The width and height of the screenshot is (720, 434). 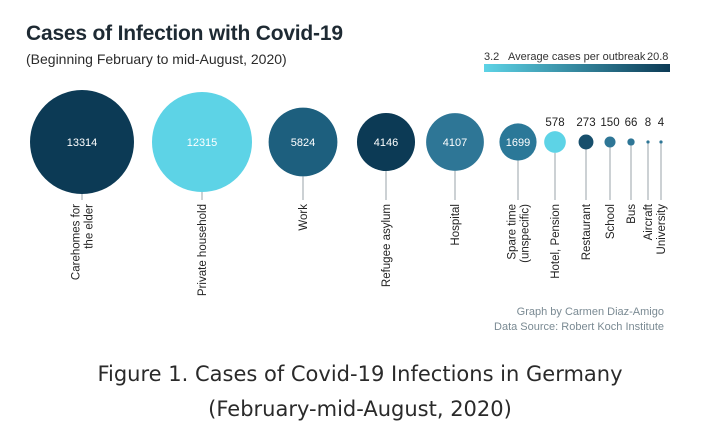 What do you see at coordinates (156, 59) in the screenshot?
I see `chart-subtitle: (Beginning February to mid-August, 2020)` at bounding box center [156, 59].